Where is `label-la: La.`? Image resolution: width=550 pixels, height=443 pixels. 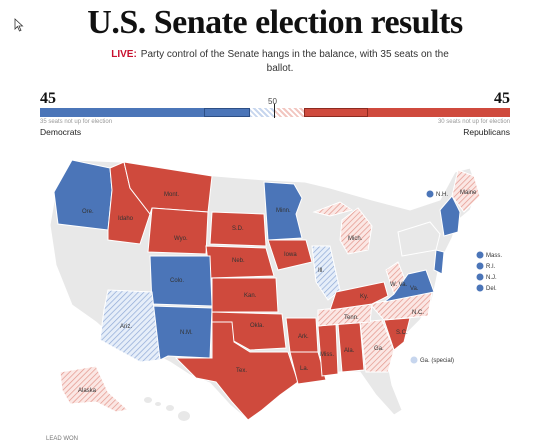 label-la: La. is located at coordinates (304, 369).